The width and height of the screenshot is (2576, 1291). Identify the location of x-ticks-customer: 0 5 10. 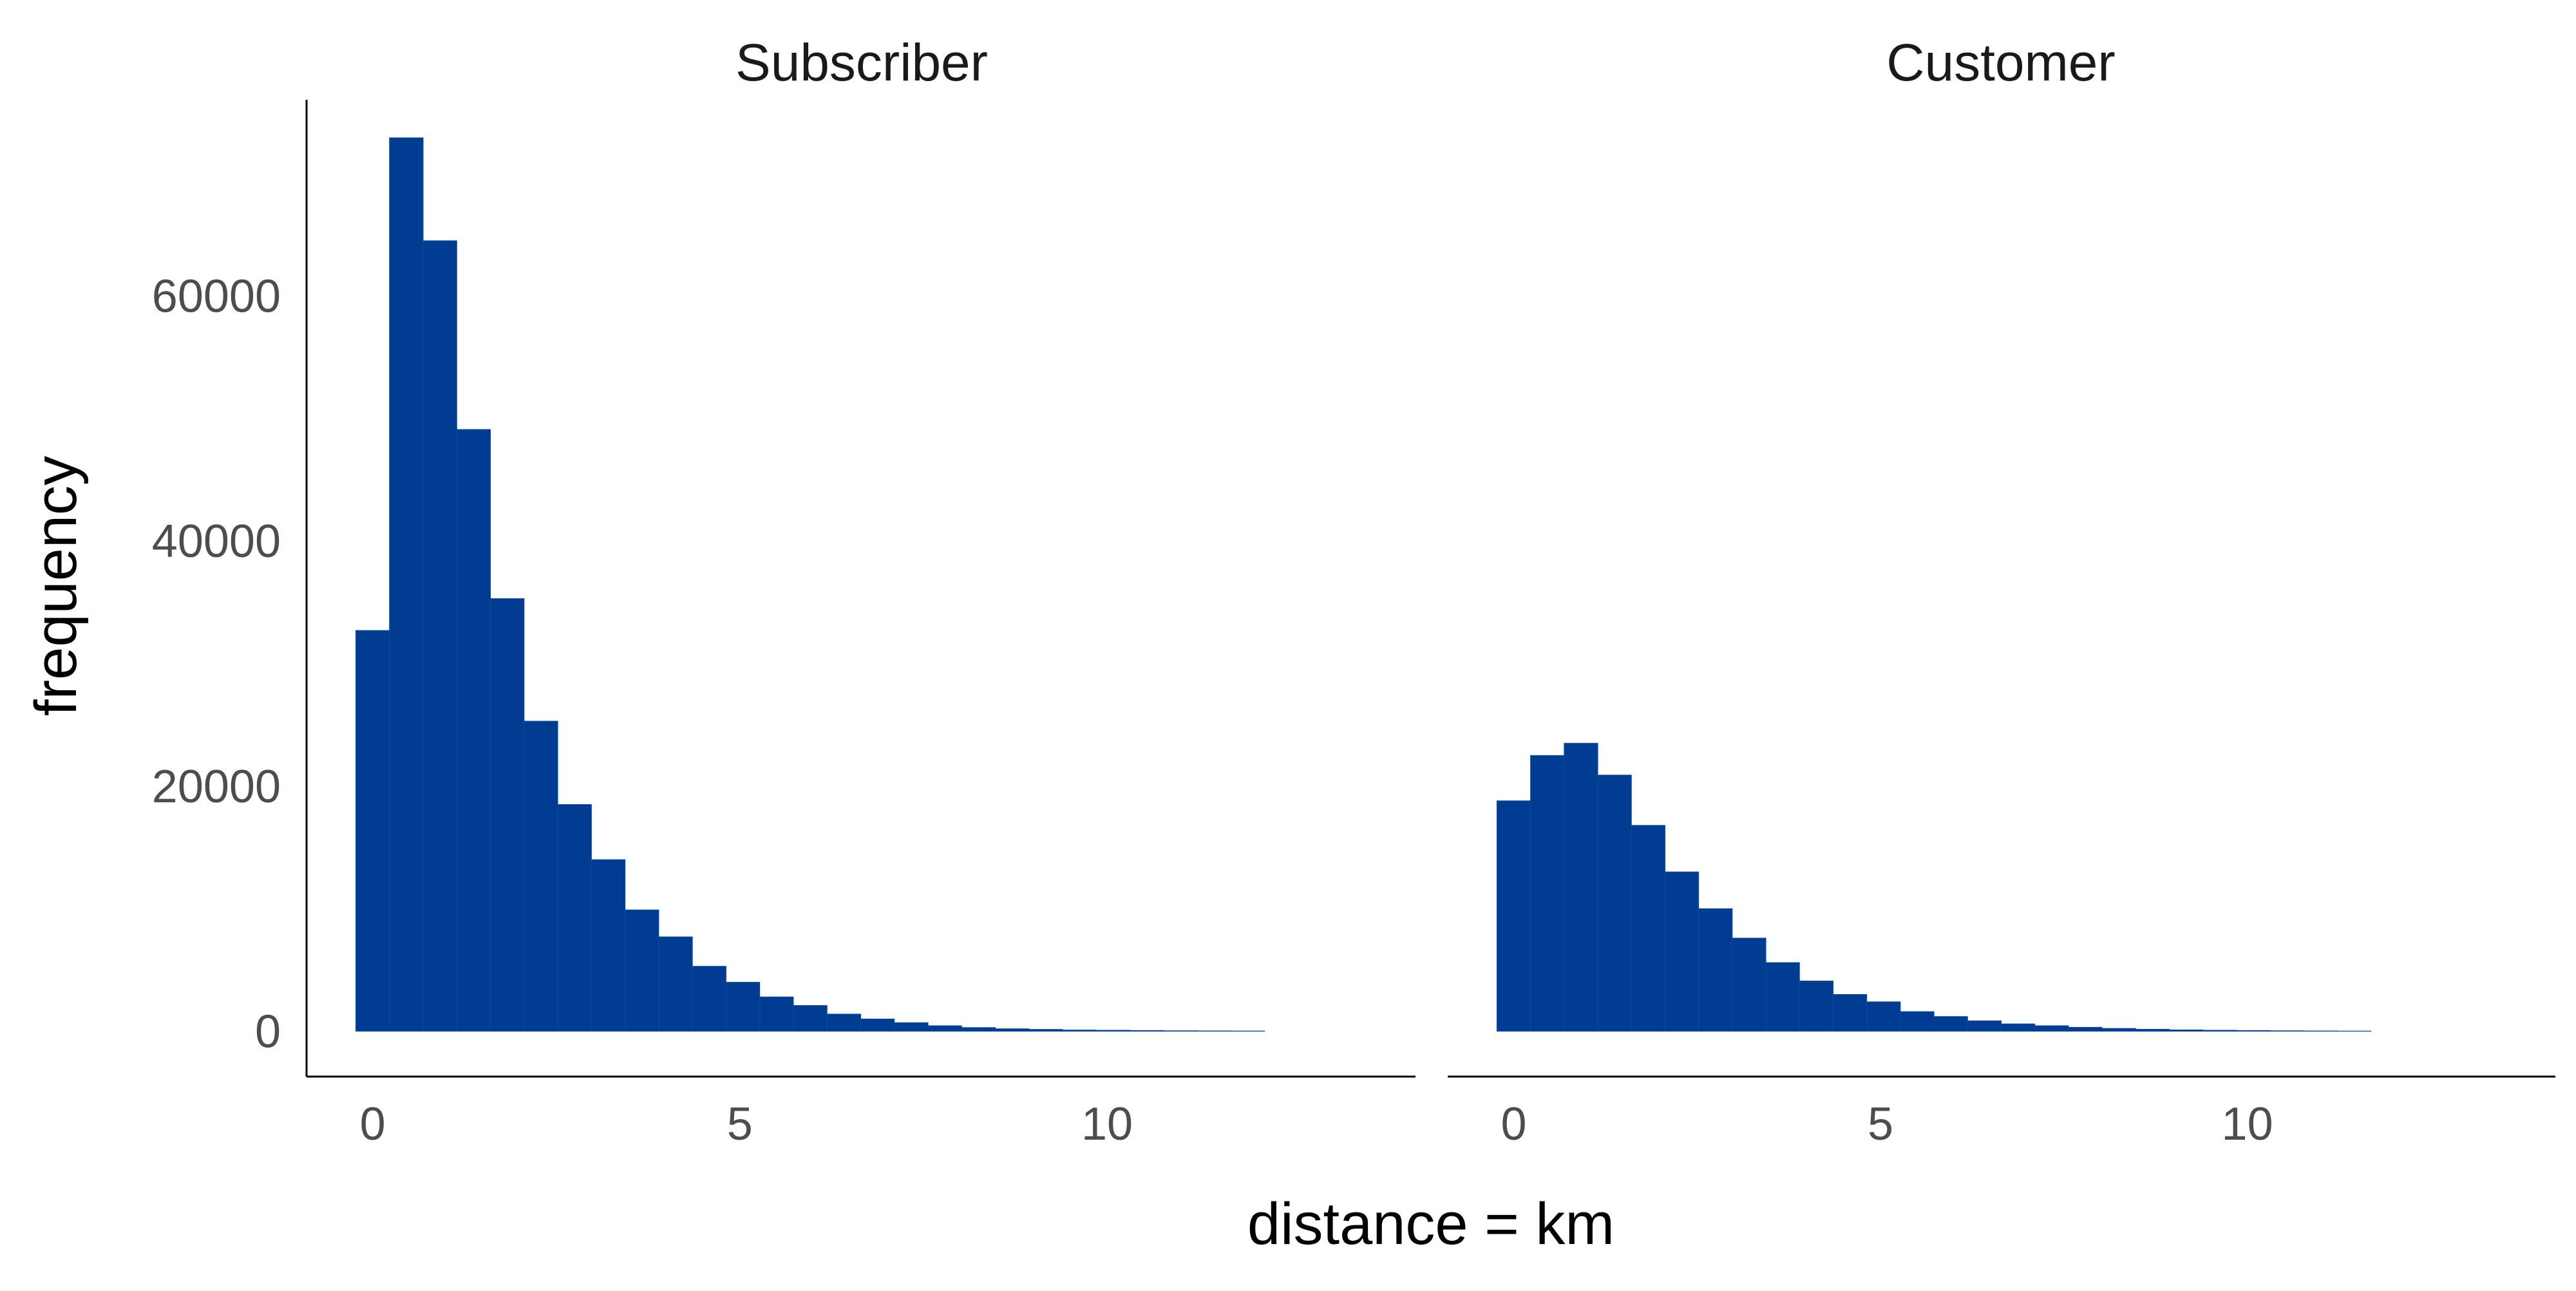
(1887, 1124).